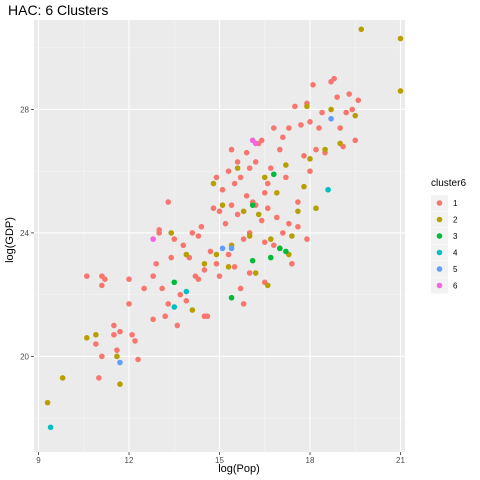 Image resolution: width=480 pixels, height=480 pixels. What do you see at coordinates (24, 233) in the screenshot?
I see `y-tick-label: 24` at bounding box center [24, 233].